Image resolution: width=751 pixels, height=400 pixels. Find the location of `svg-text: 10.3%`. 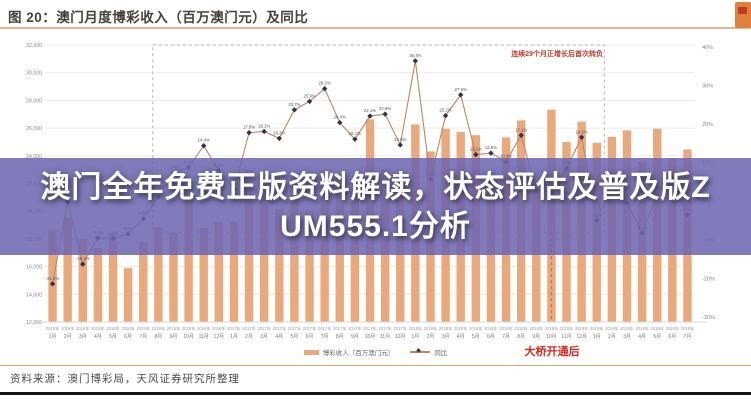

svg-text: 10.3% is located at coordinates (506, 156).